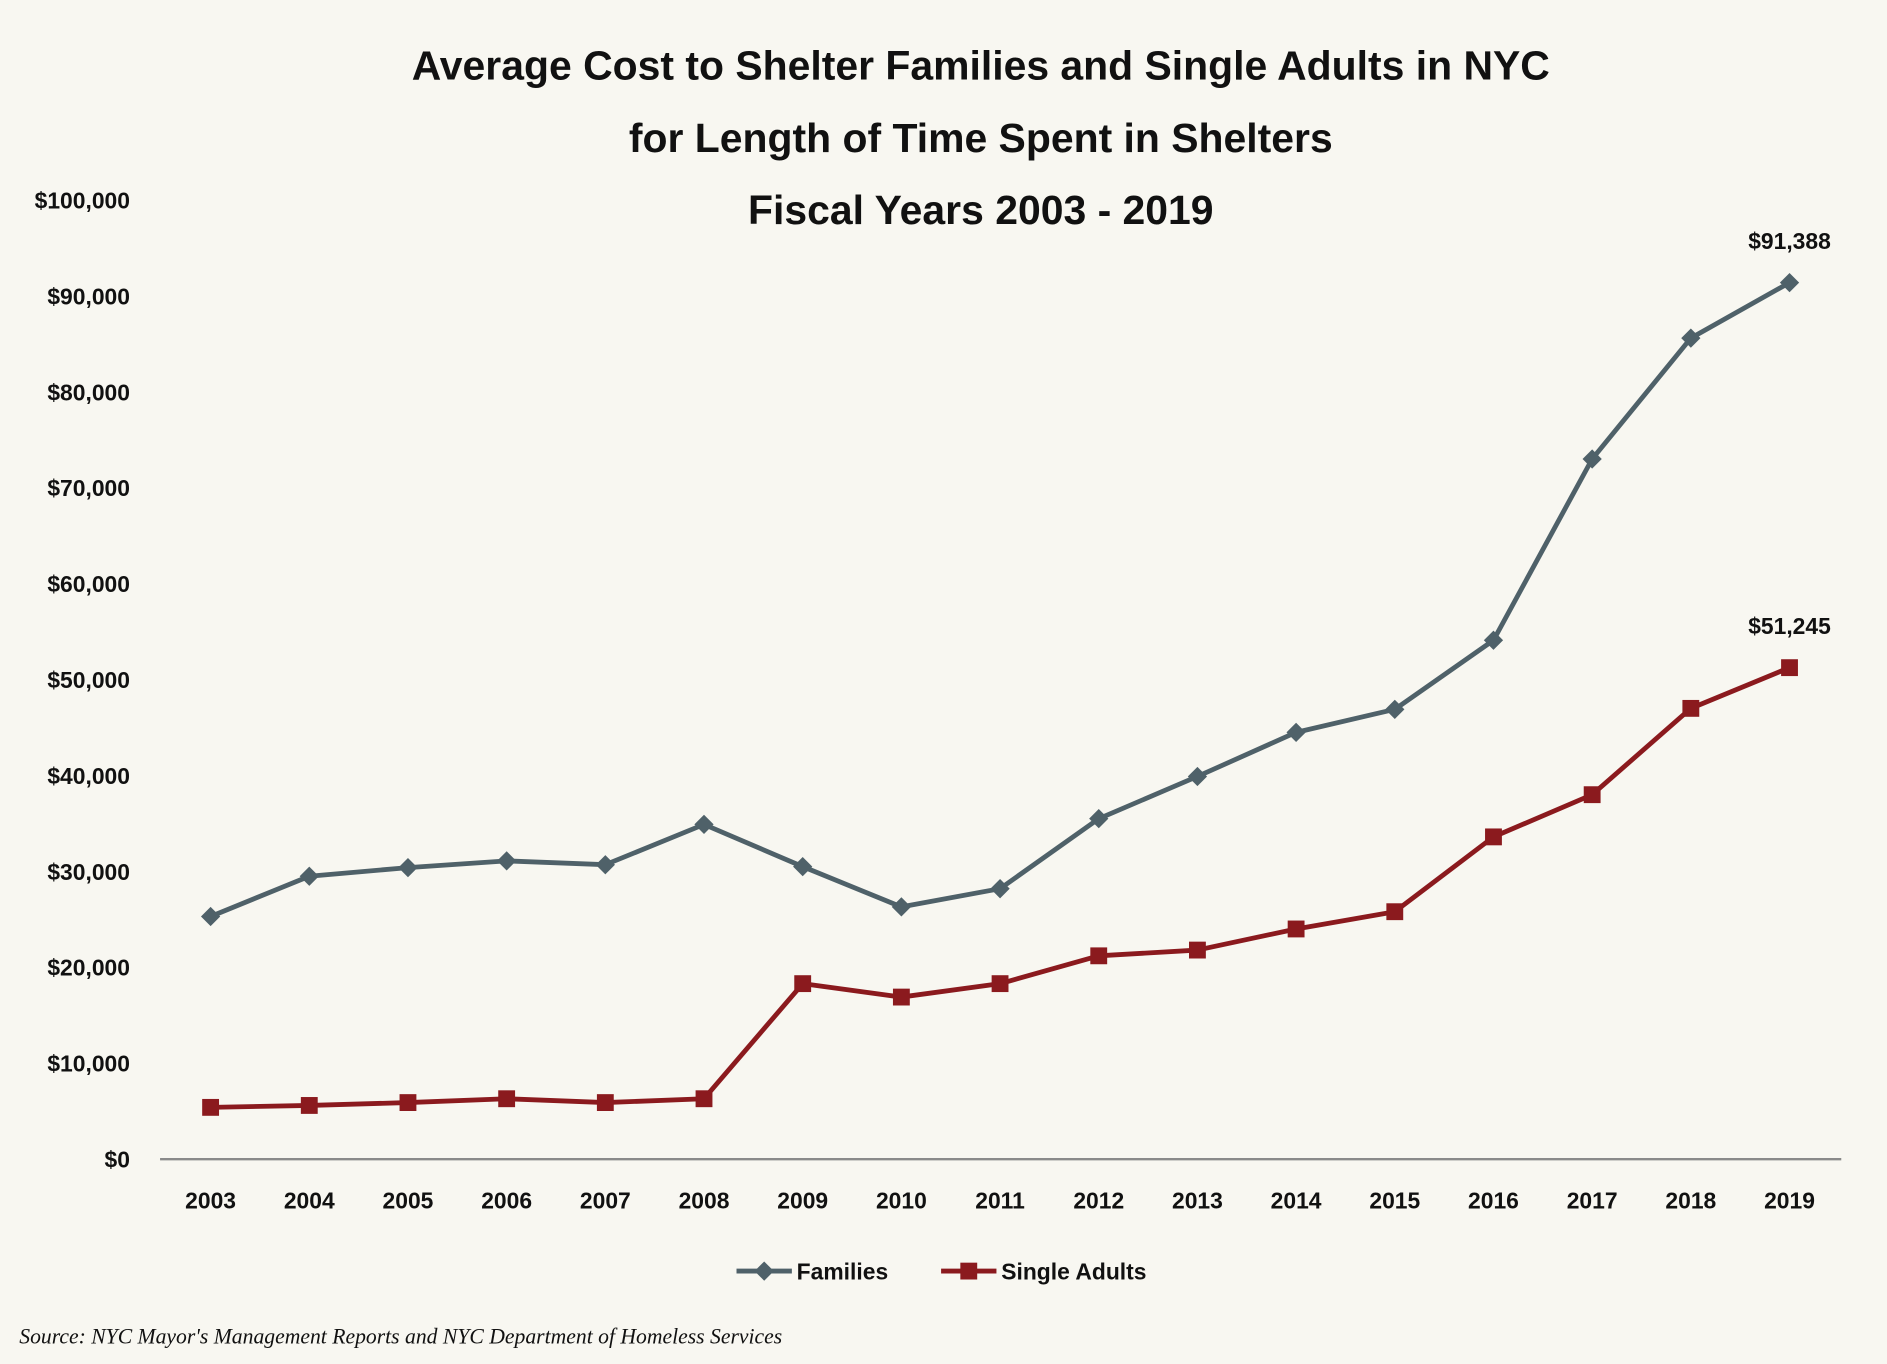 This screenshot has height=1364, width=1887. What do you see at coordinates (88, 488) in the screenshot?
I see `y-tick-label: $70,000` at bounding box center [88, 488].